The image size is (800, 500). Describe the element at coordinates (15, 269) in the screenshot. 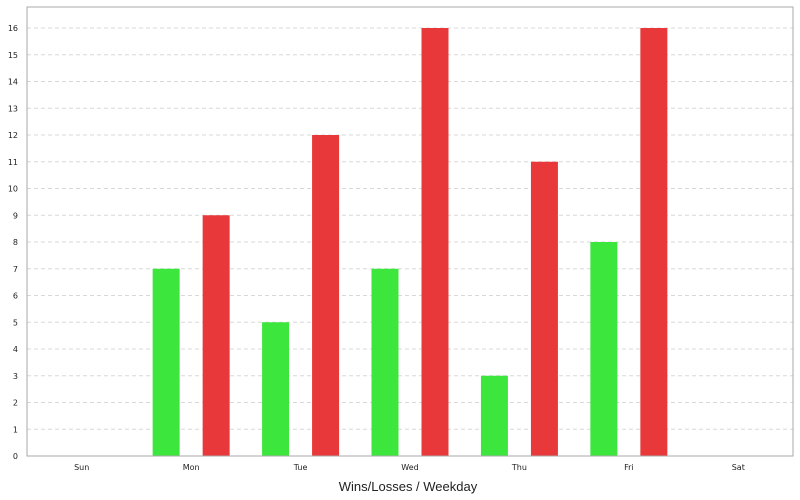

I see `y-tick-label: 7` at that location.